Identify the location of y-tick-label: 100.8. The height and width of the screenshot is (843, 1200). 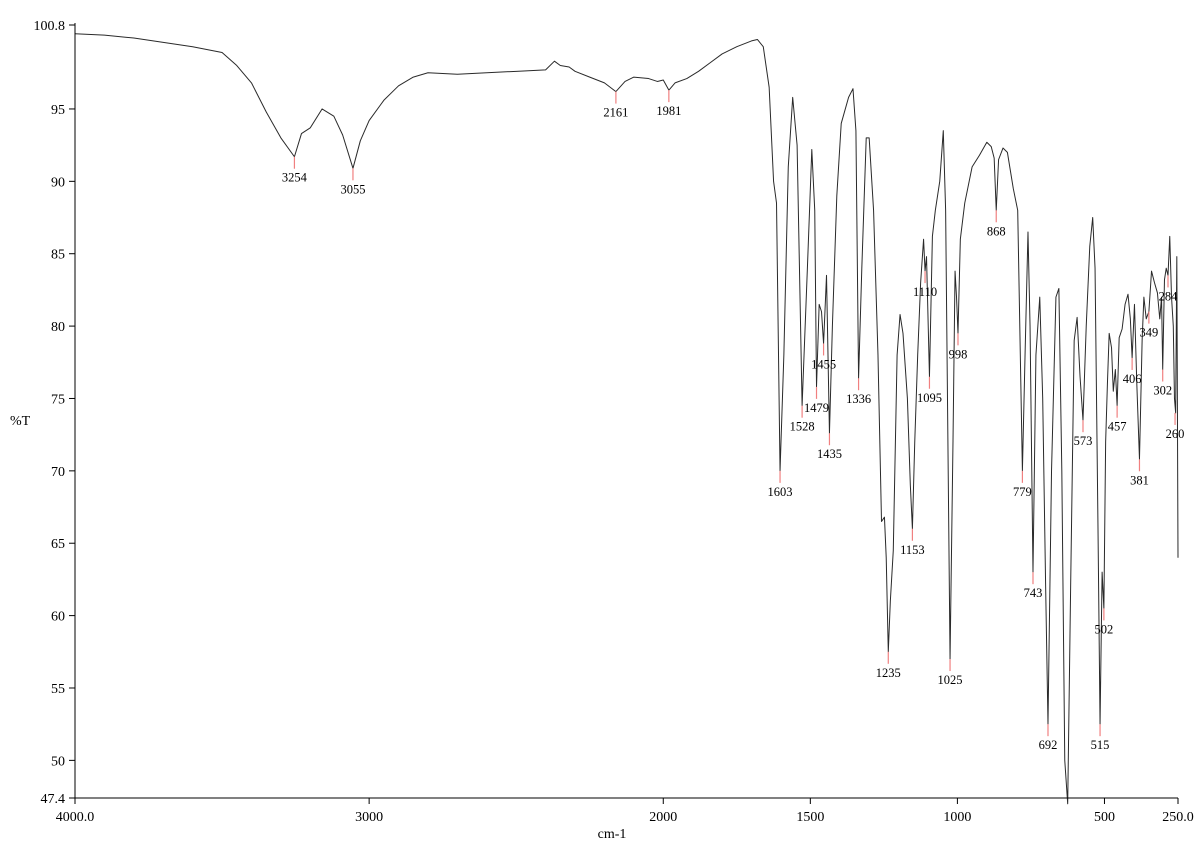
(50, 26).